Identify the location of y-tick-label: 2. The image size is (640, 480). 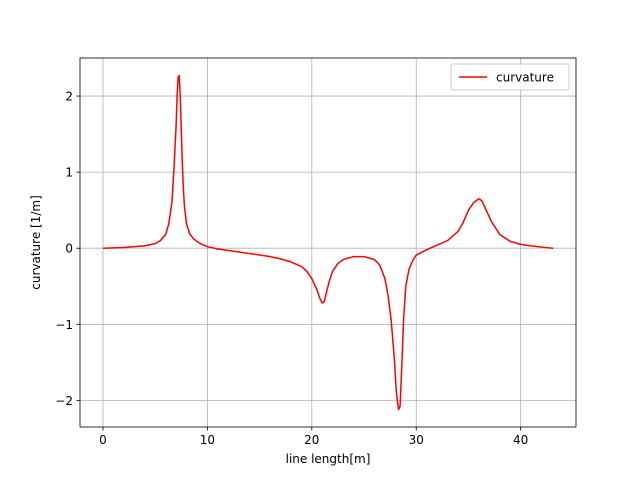
(69, 97).